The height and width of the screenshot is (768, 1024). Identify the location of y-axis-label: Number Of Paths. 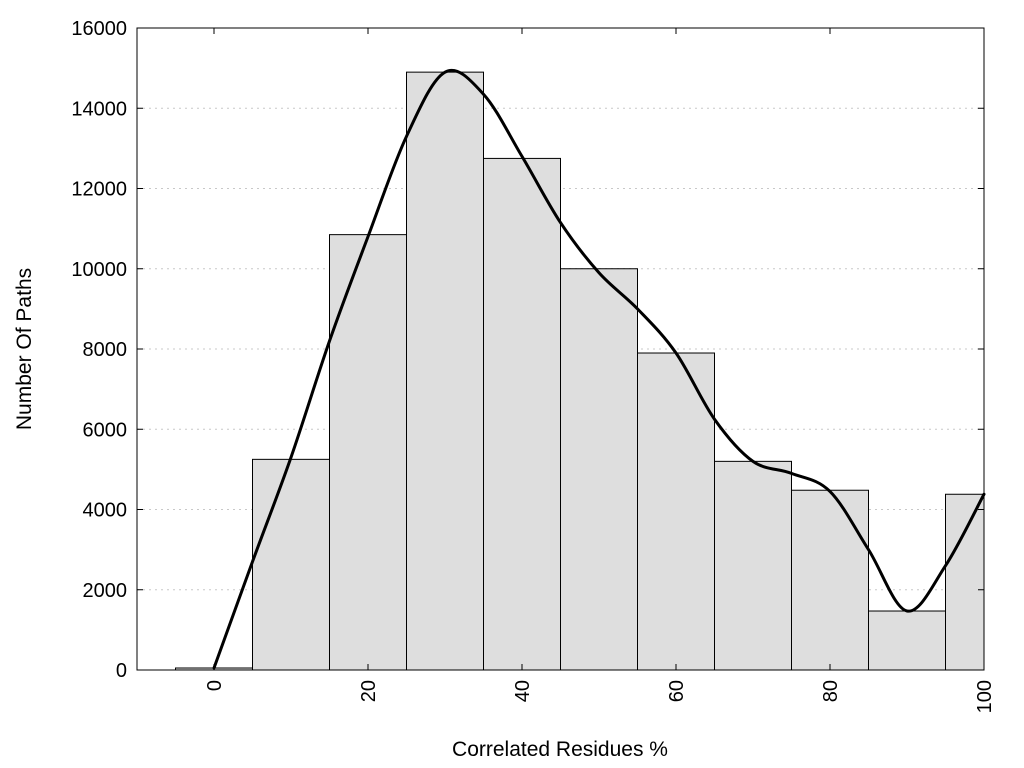
(24, 349).